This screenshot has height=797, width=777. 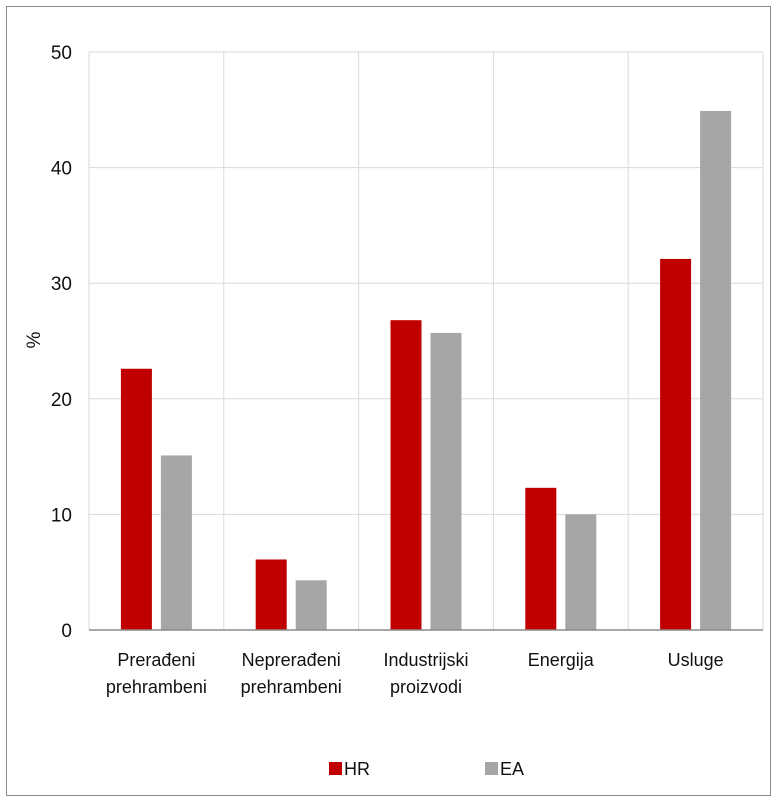 What do you see at coordinates (561, 660) in the screenshot?
I see `x-category-label: Energija` at bounding box center [561, 660].